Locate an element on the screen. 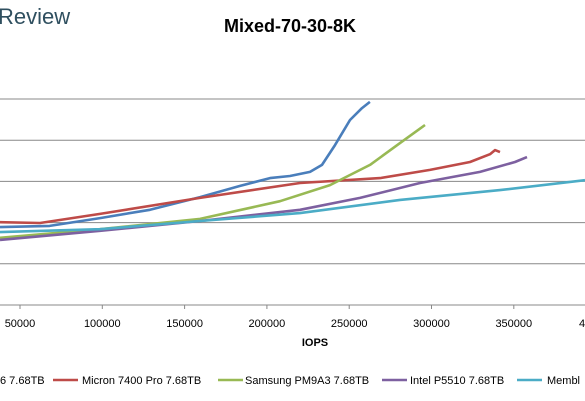  x-axis-label: IOPS is located at coordinates (315, 343).